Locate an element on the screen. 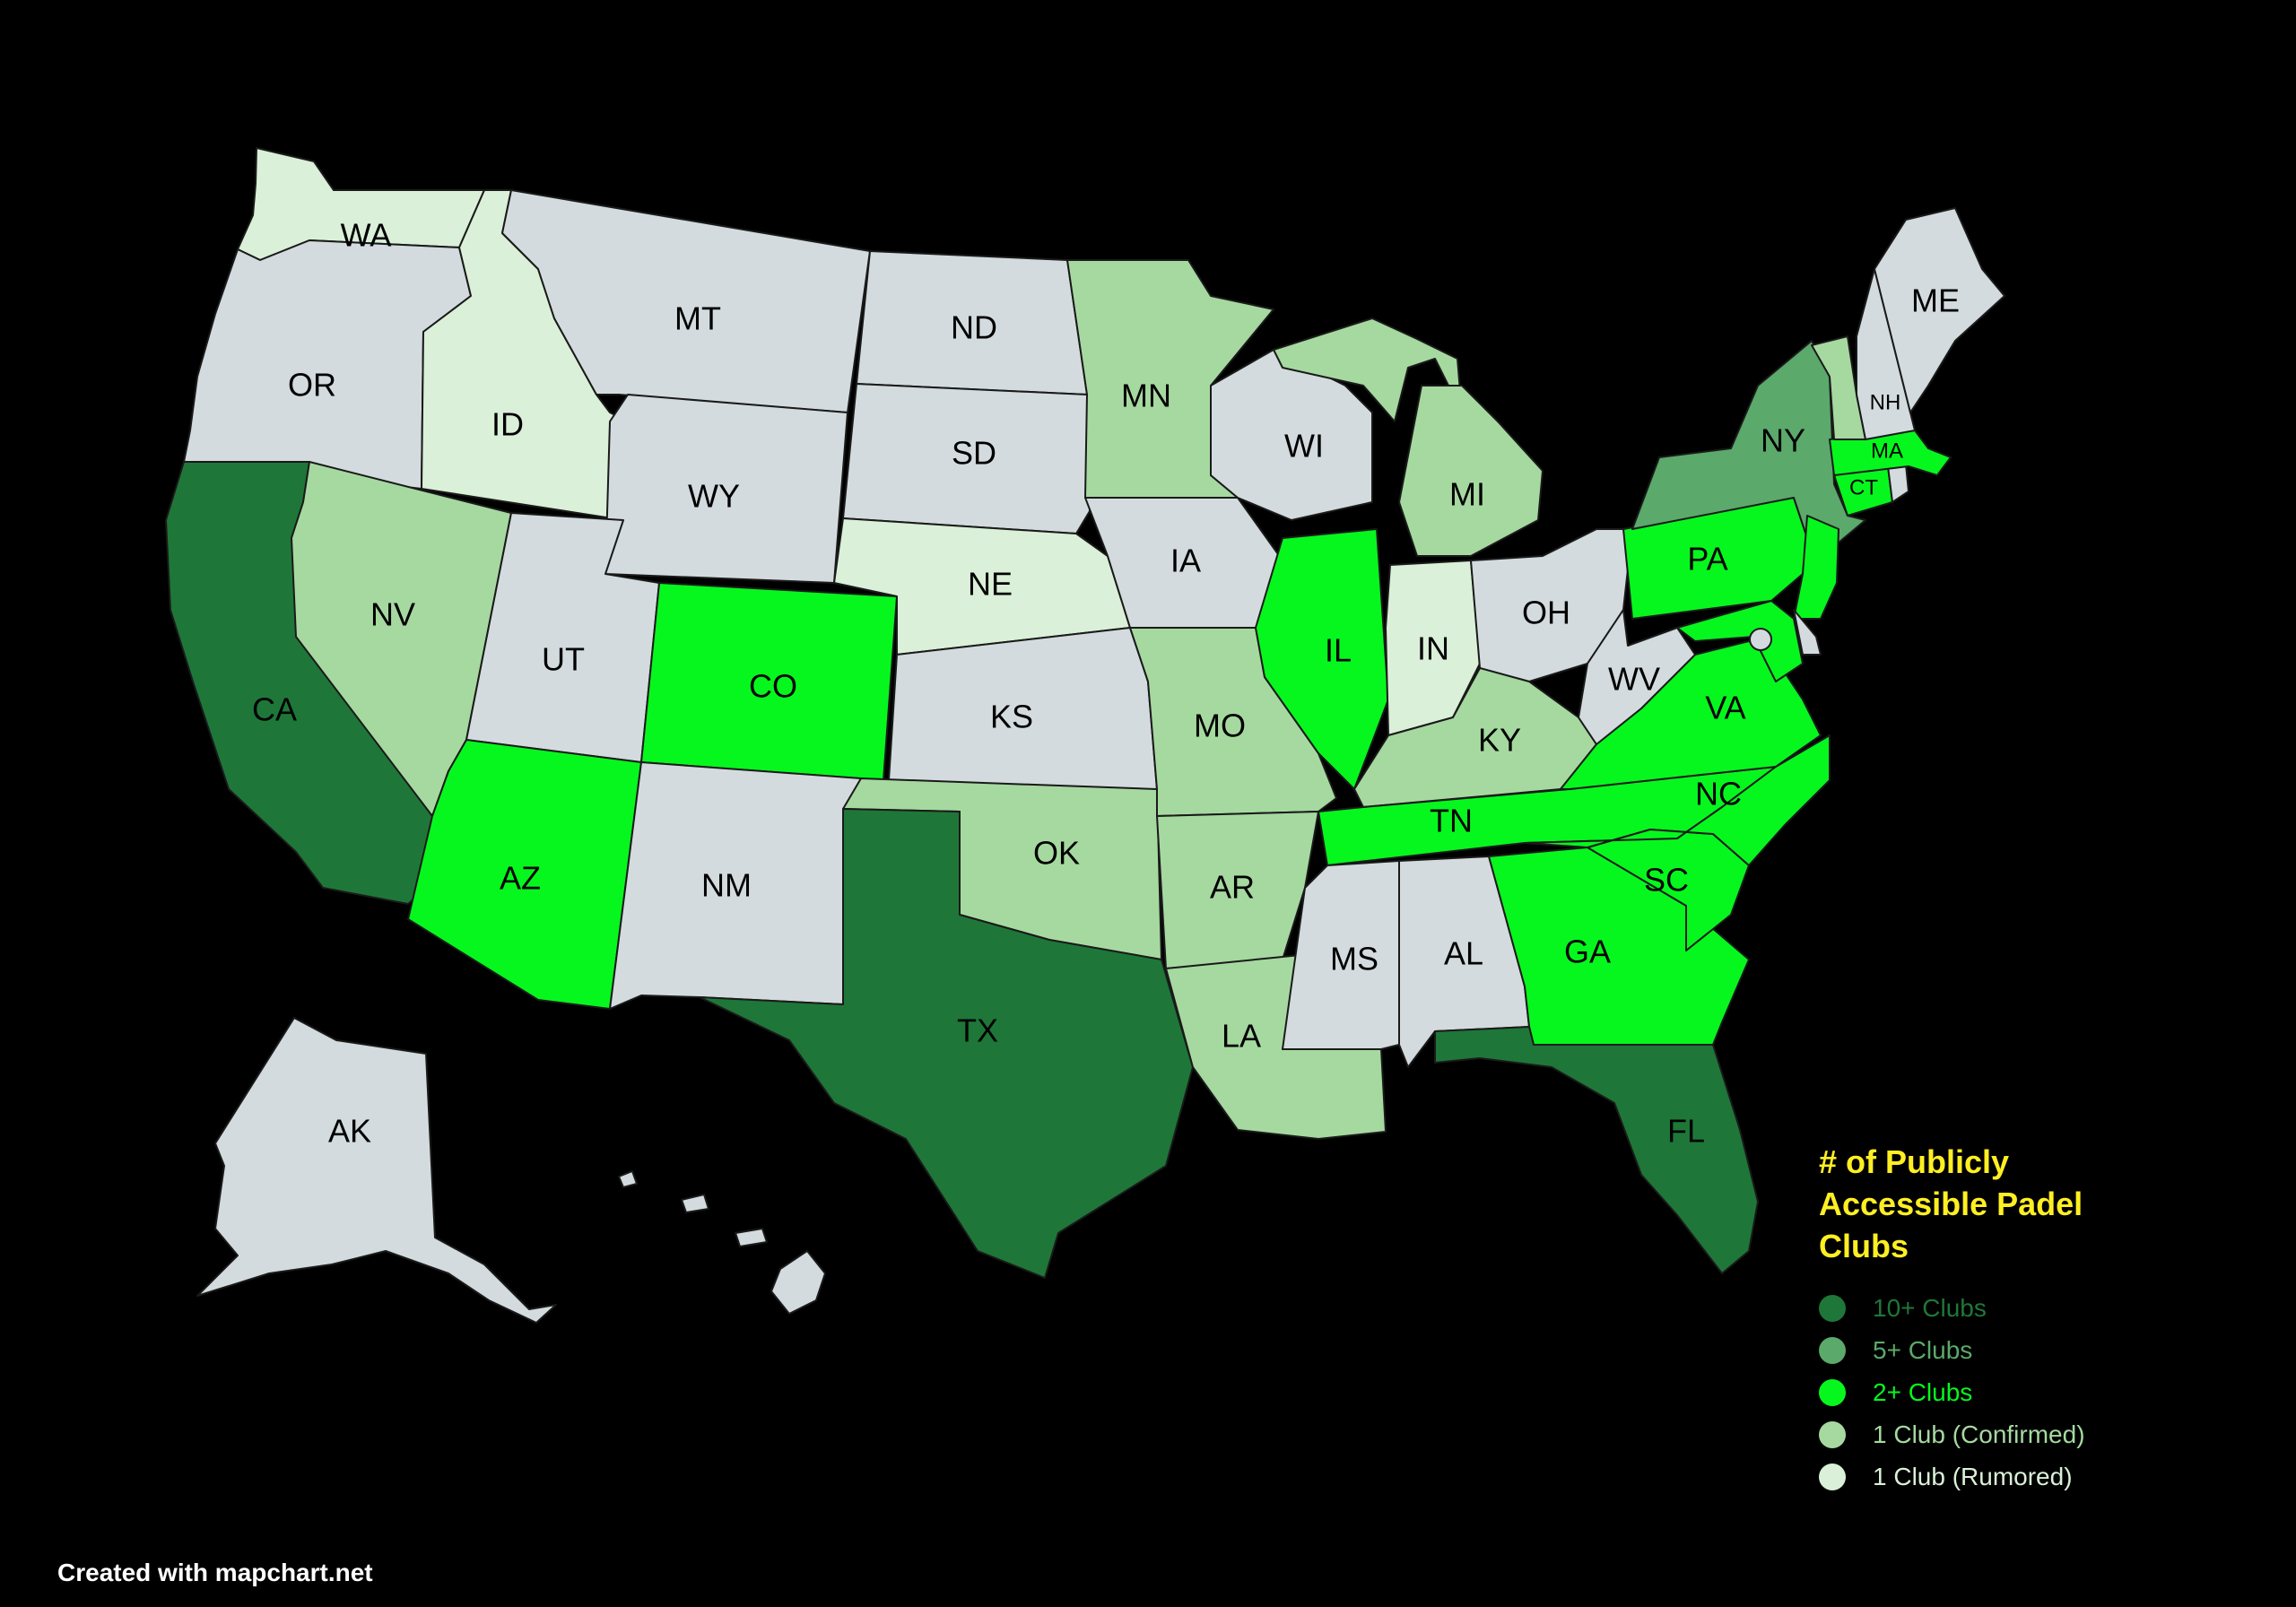 This screenshot has height=1607, width=2296. state-nc is located at coordinates (1677, 800).